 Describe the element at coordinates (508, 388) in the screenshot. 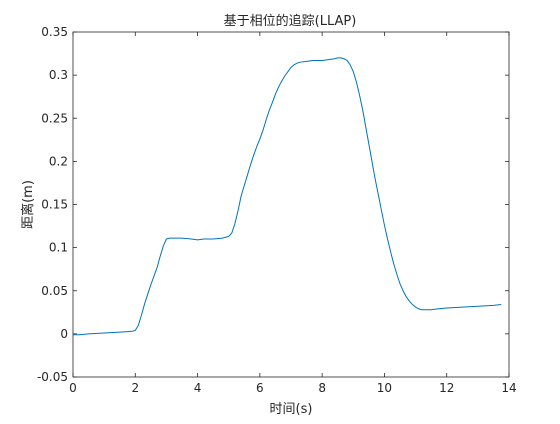

I see `x-tick-label: 14` at that location.